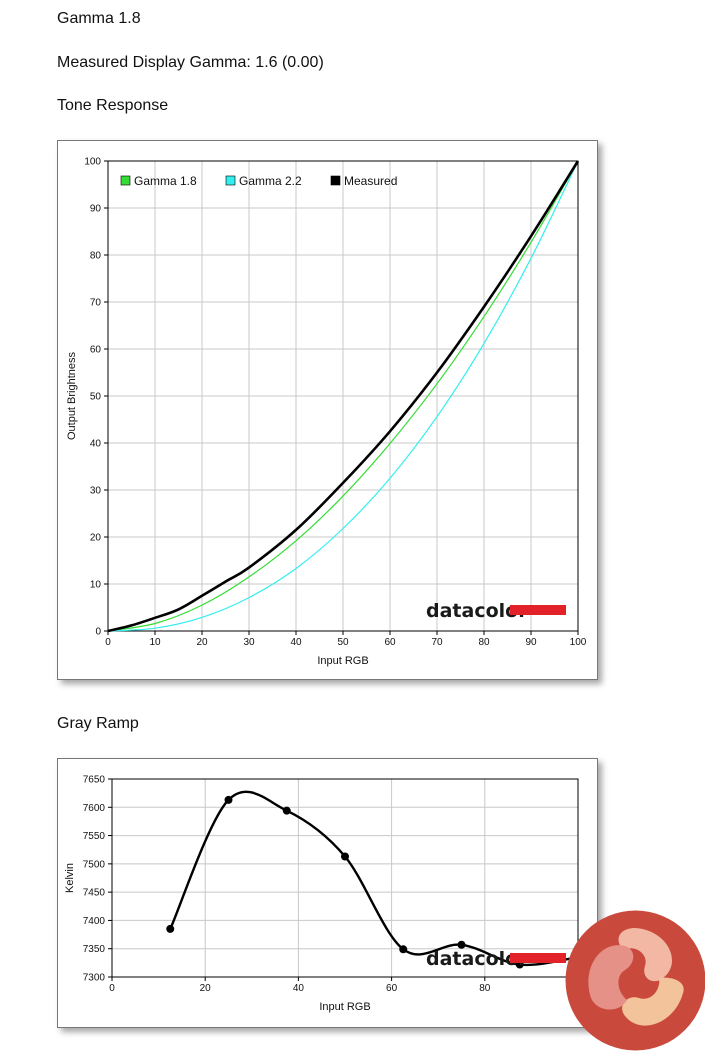 The width and height of the screenshot is (705, 1061). I want to click on y-tick-label: 7450, so click(94, 893).